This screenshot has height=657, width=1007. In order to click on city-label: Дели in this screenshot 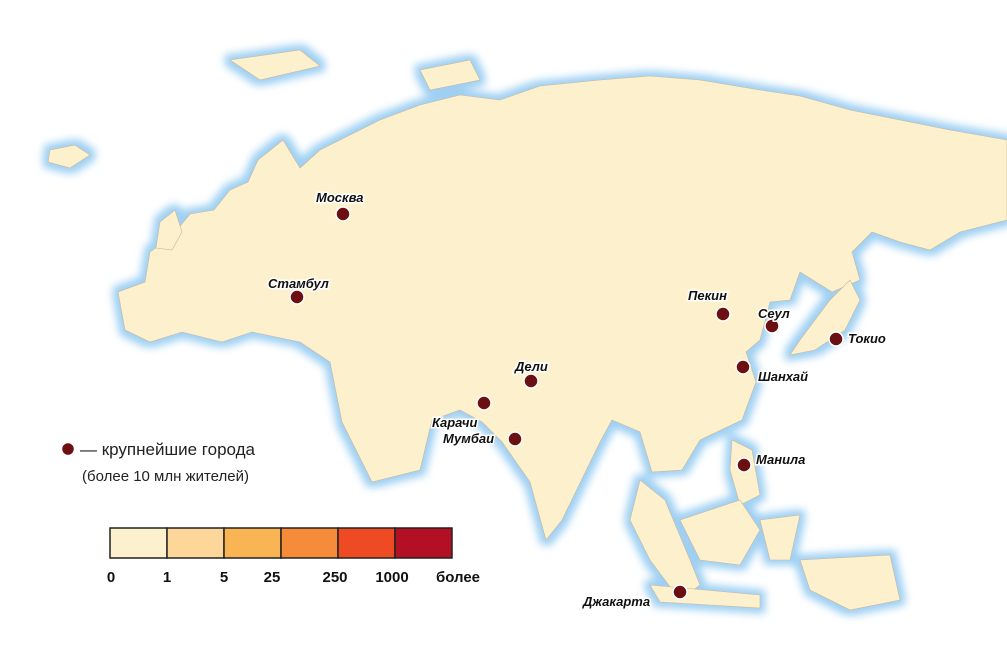, I will do `click(531, 366)`.